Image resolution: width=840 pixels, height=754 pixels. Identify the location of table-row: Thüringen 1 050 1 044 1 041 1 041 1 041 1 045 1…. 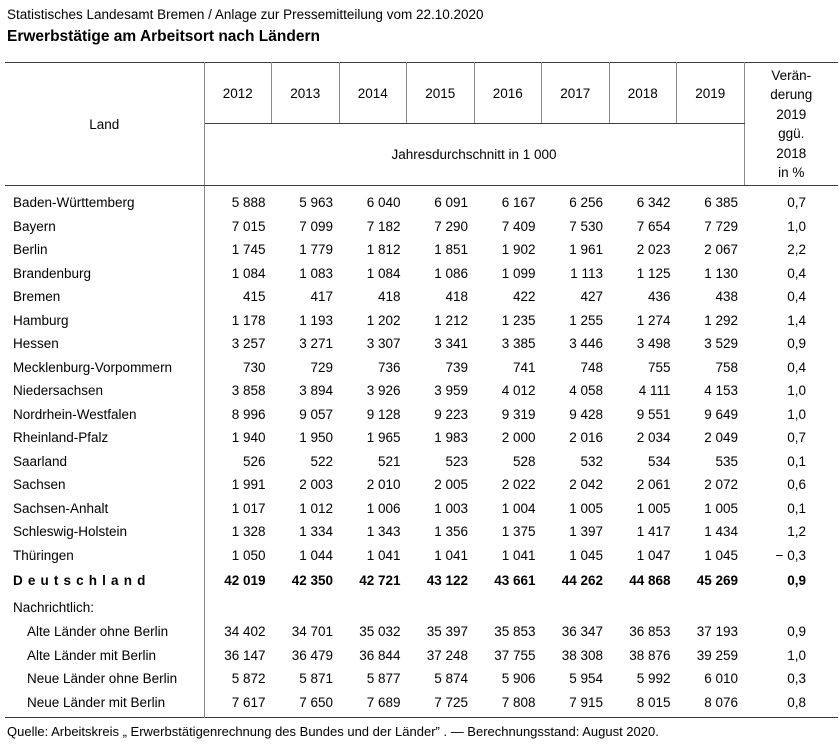
(421, 555).